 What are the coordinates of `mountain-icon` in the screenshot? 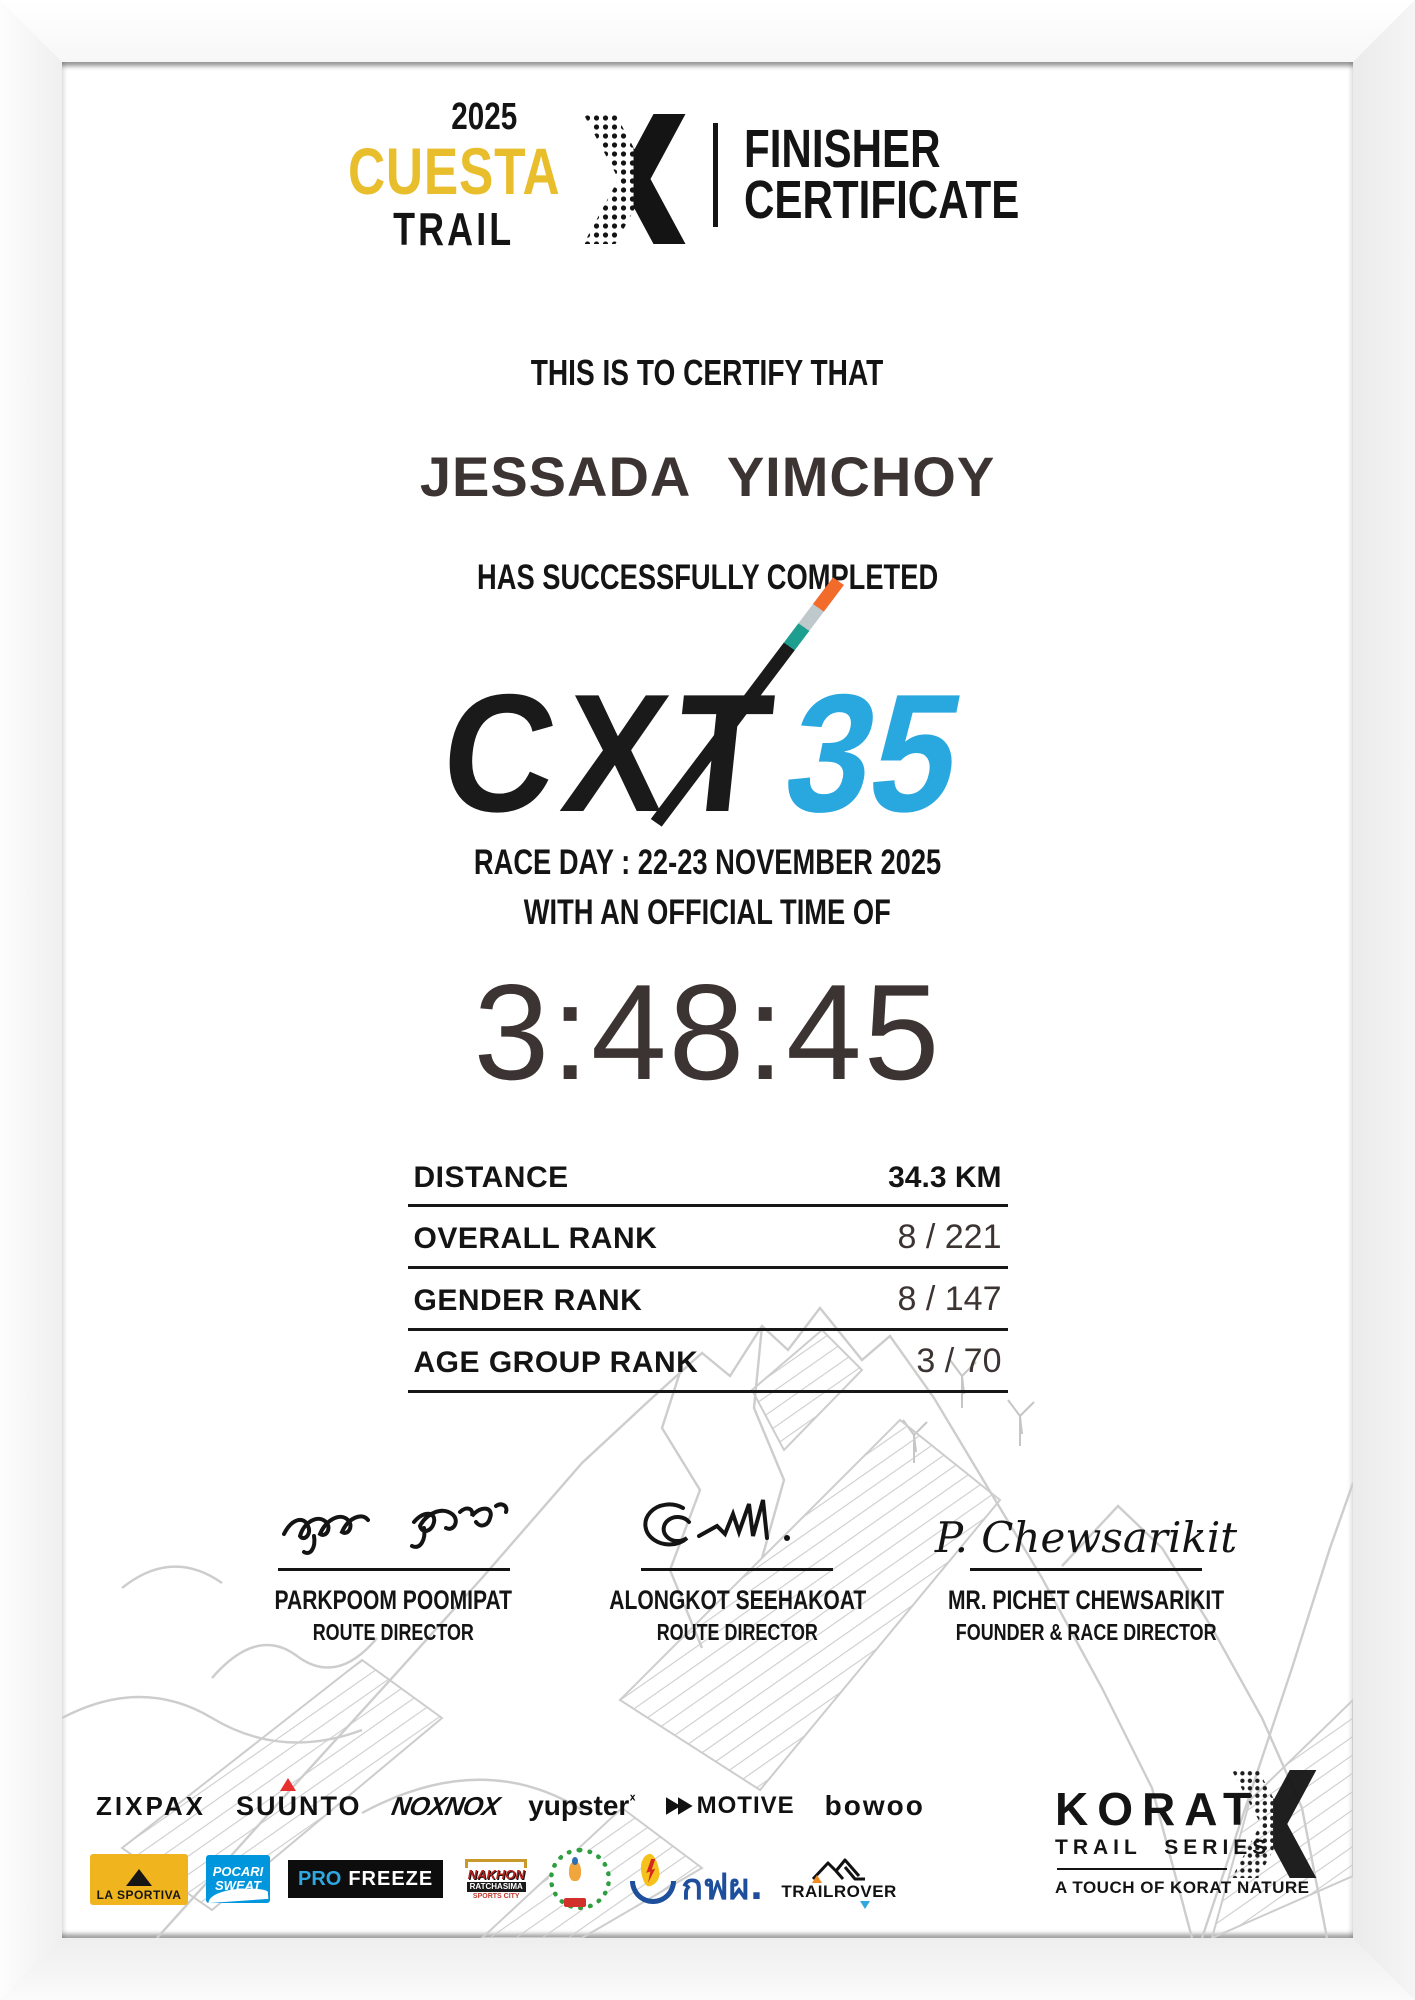 It's located at (139, 1877).